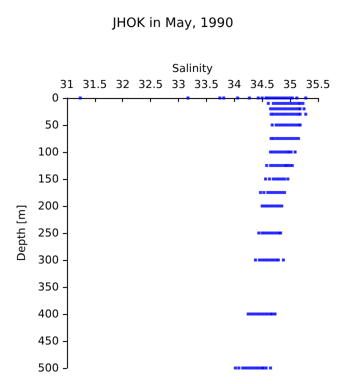 Image resolution: width=346 pixels, height=384 pixels. Describe the element at coordinates (123, 84) in the screenshot. I see `x-tick-label: 32` at that location.